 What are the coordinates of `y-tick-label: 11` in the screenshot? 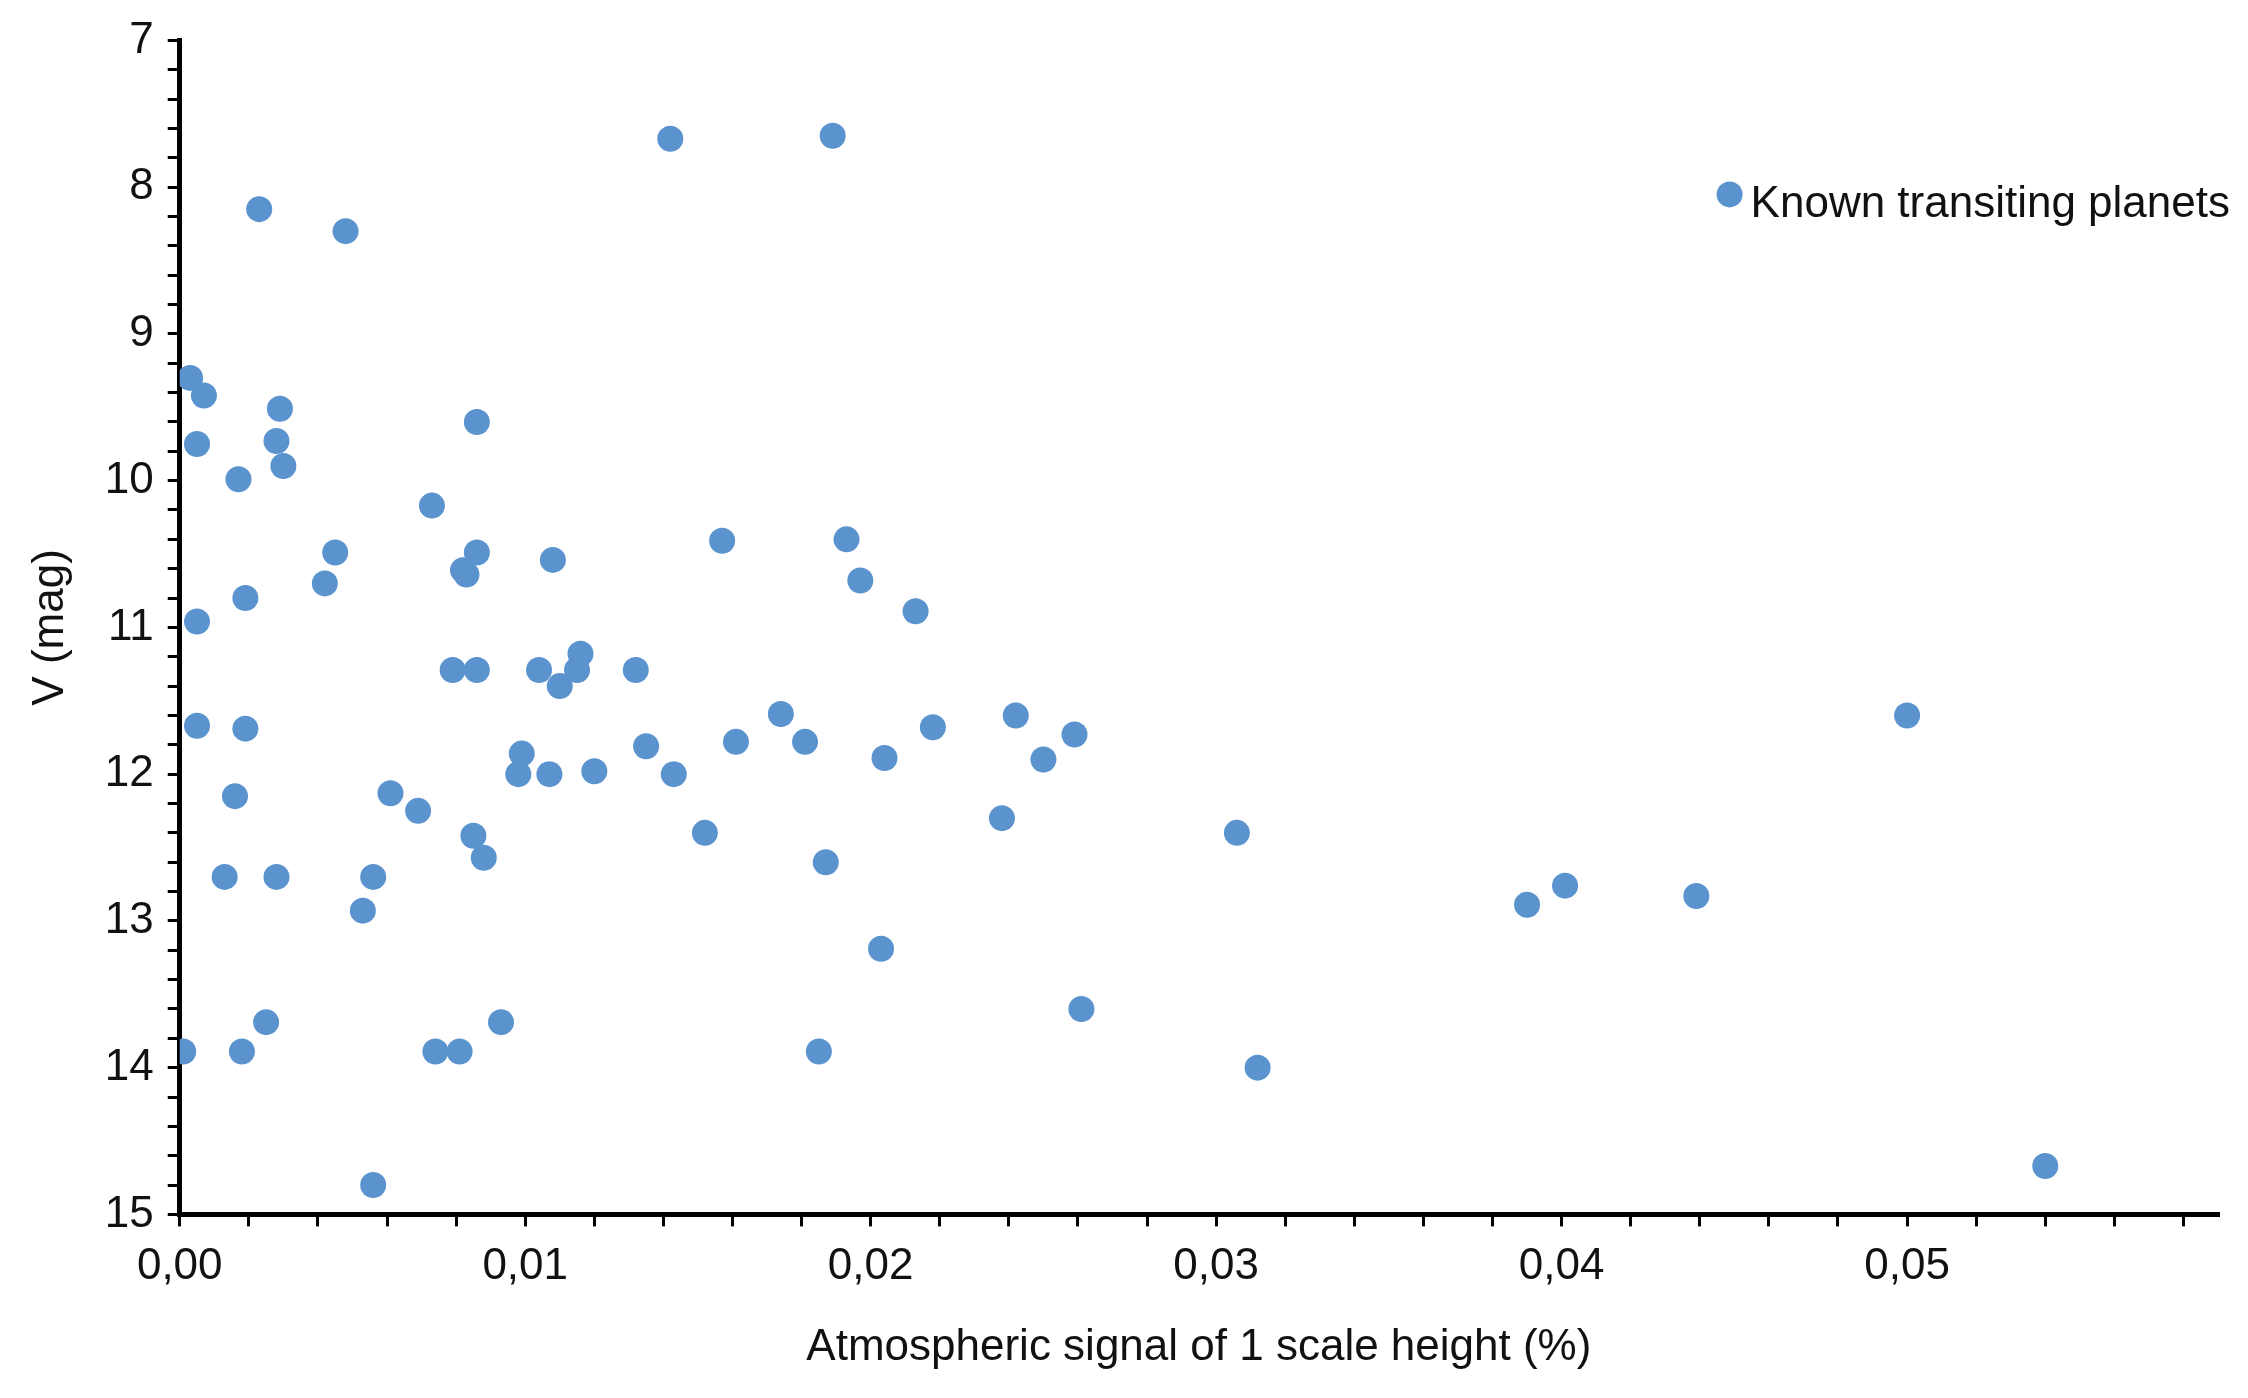 It's located at (131, 624).